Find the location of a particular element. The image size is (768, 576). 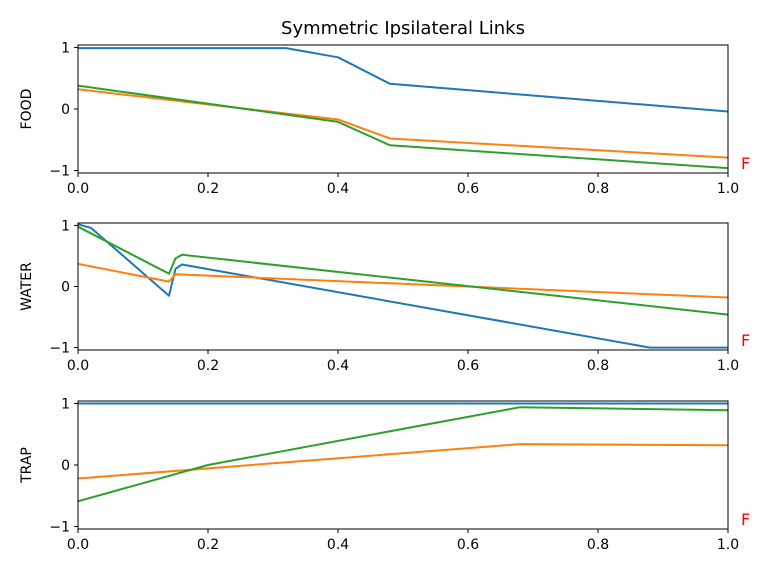

y-axis-label: FOOD is located at coordinates (27, 109).